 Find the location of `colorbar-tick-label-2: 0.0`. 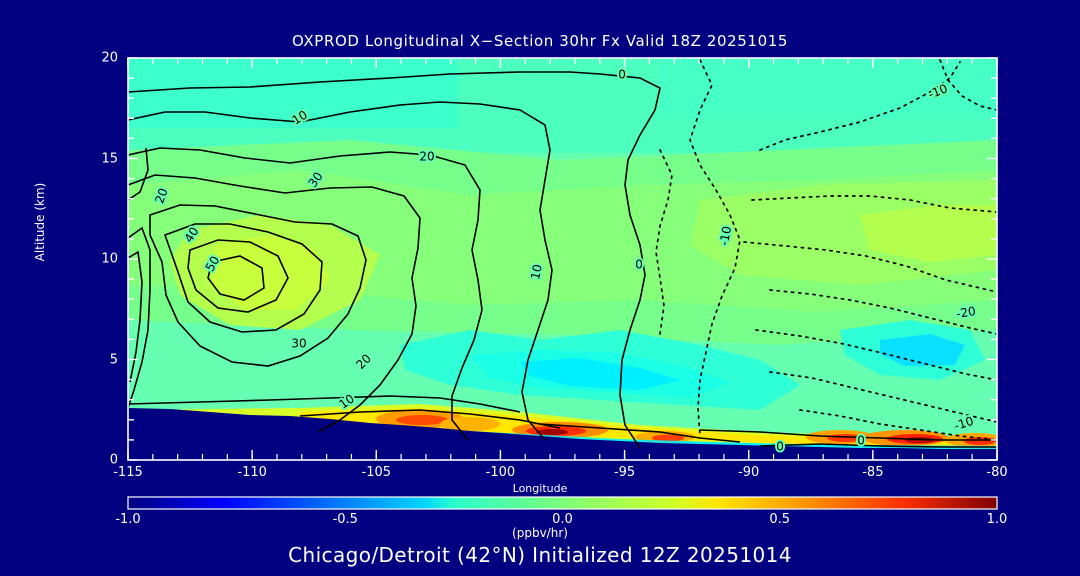

colorbar-tick-label-2: 0.0 is located at coordinates (562, 519).